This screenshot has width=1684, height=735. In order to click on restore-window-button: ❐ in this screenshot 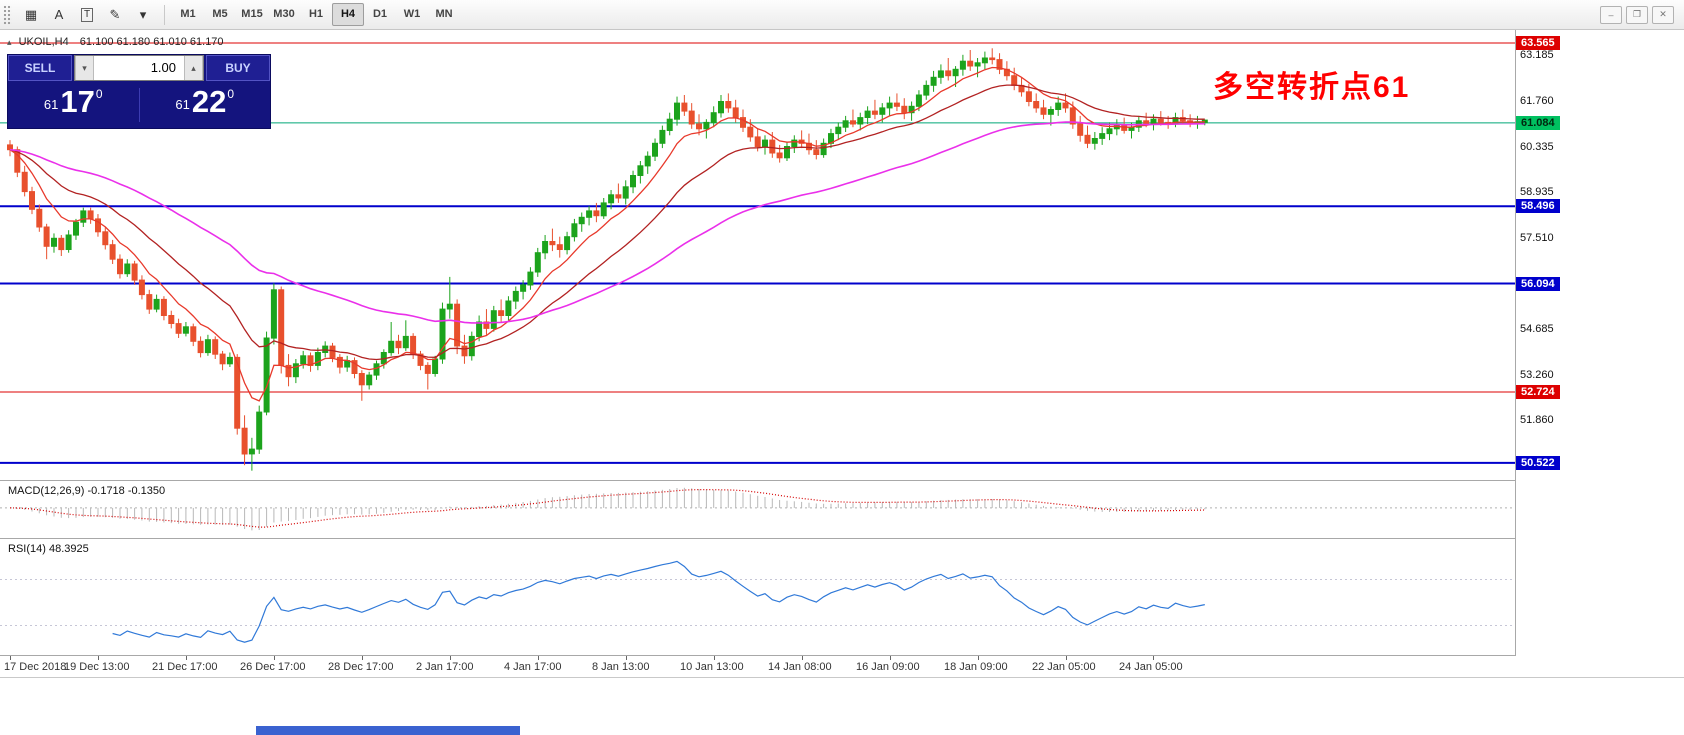, I will do `click(1637, 14)`.